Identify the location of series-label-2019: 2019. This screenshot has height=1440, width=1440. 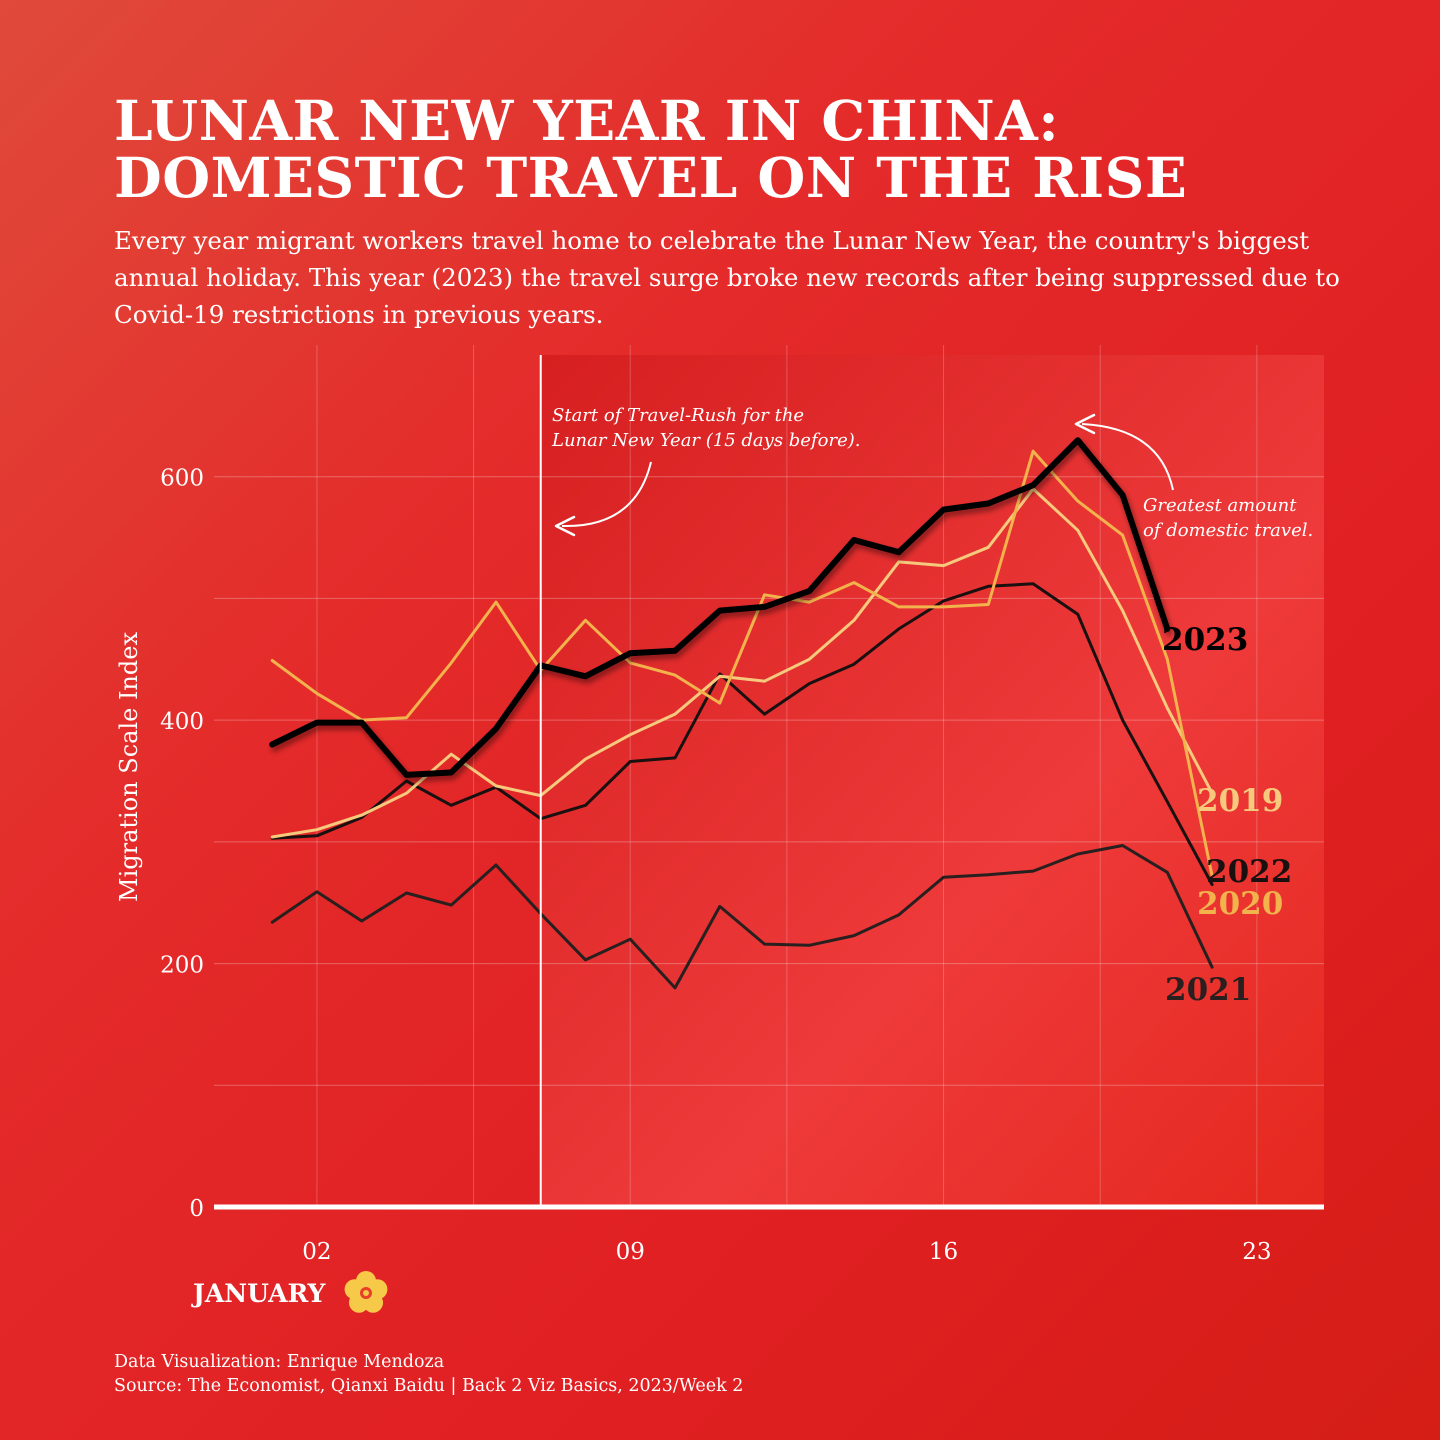
(1240, 801).